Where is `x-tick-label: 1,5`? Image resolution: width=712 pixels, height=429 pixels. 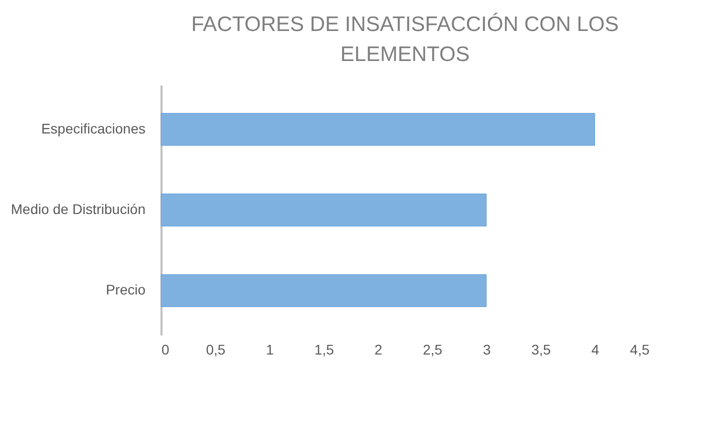
x-tick-label: 1,5 is located at coordinates (324, 350).